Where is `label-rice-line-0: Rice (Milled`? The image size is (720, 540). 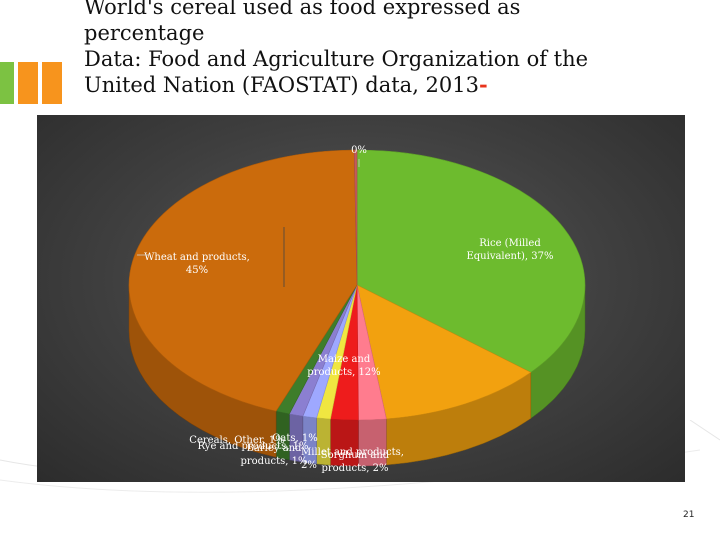
label-rice-line-0: Rice (Milled is located at coordinates (510, 243).